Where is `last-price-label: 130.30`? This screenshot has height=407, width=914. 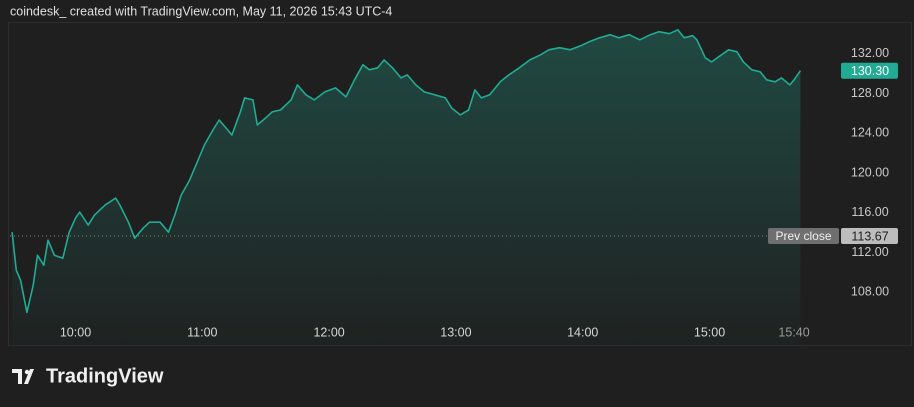
last-price-label: 130.30 is located at coordinates (870, 71).